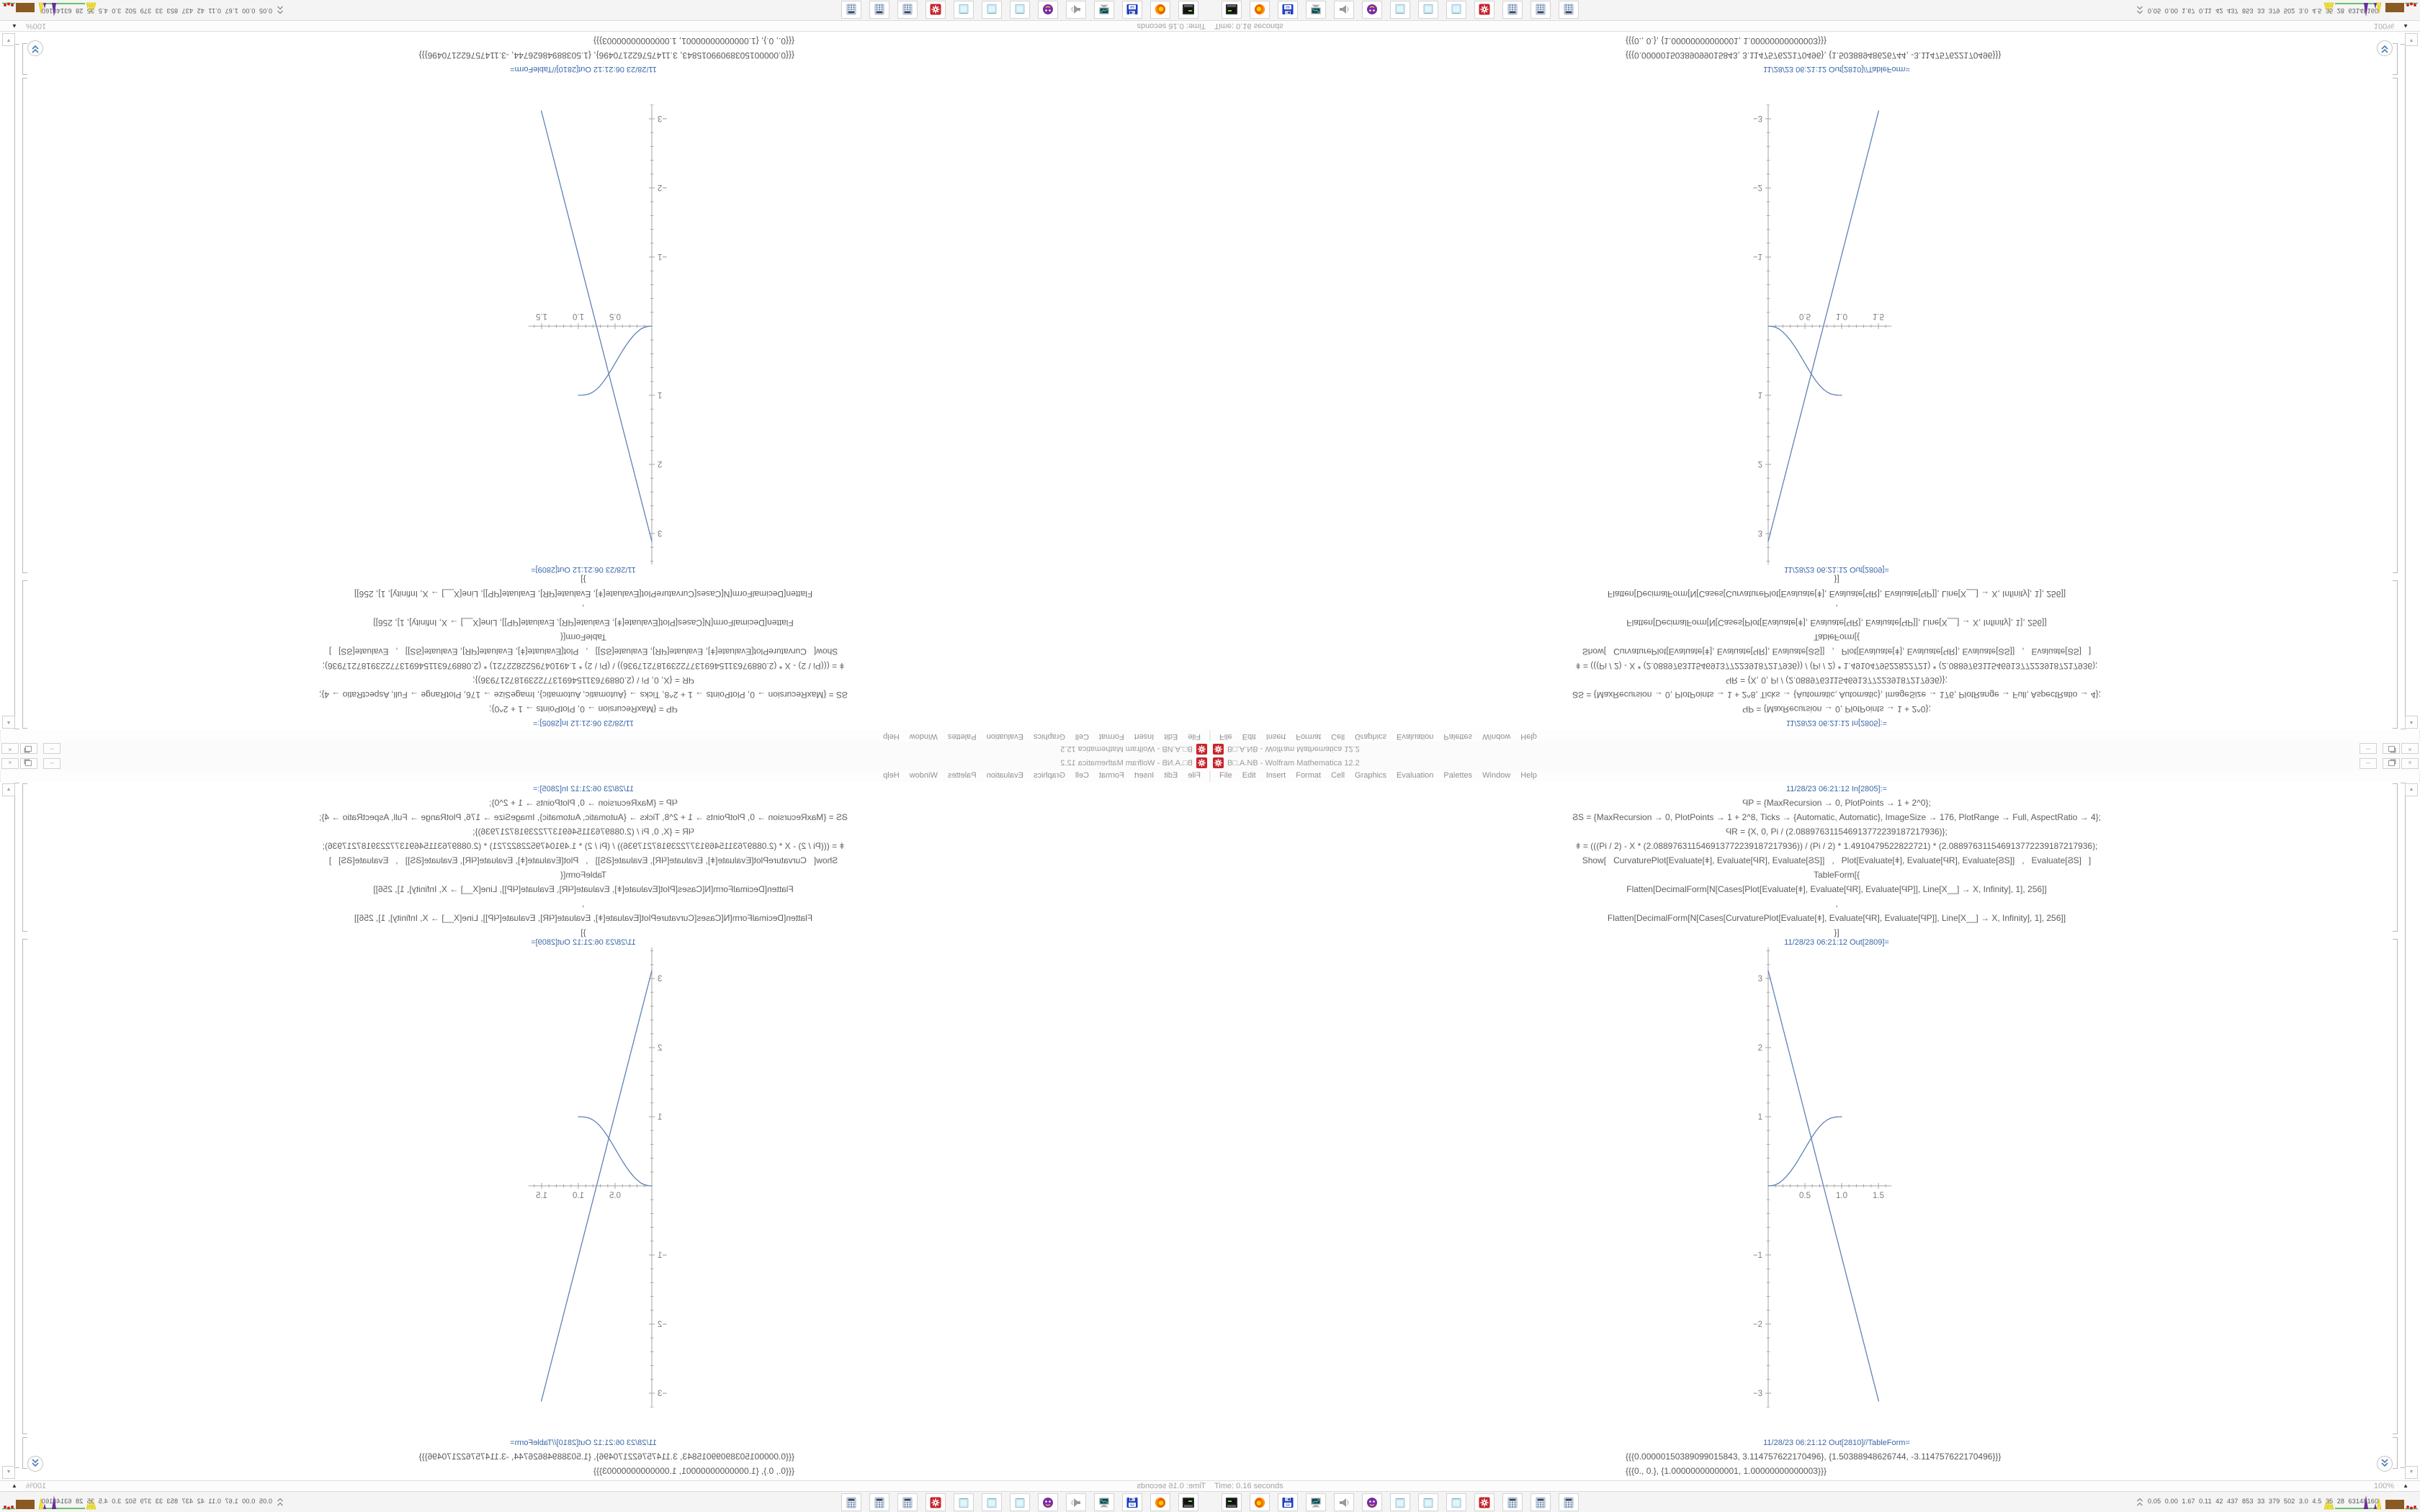  I want to click on scroll-up-button: ▲, so click(8, 722).